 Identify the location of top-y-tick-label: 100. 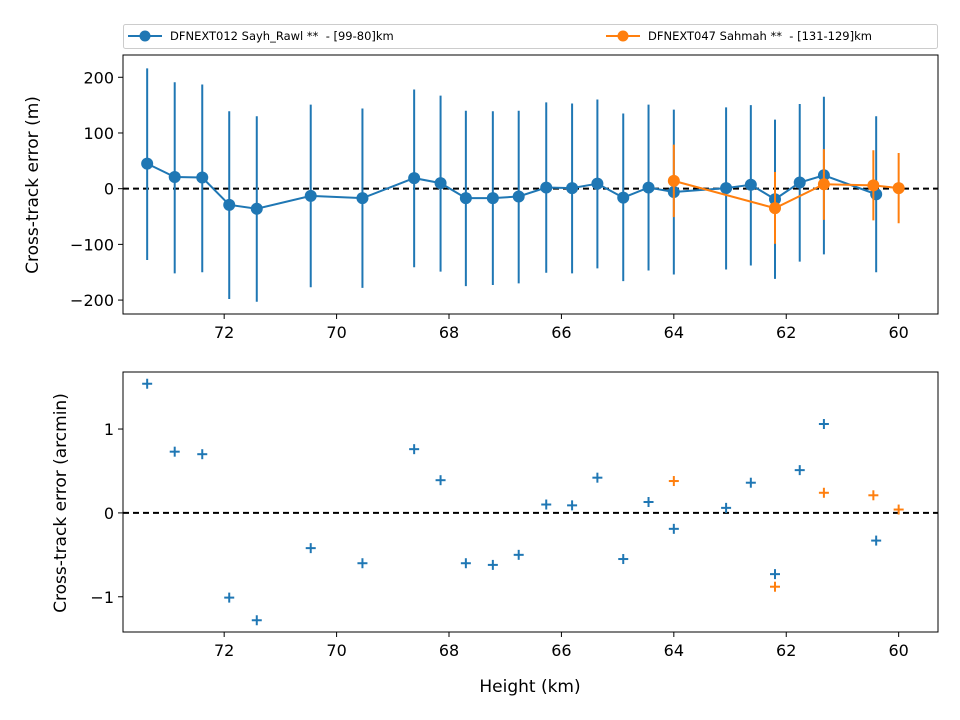
(98, 133).